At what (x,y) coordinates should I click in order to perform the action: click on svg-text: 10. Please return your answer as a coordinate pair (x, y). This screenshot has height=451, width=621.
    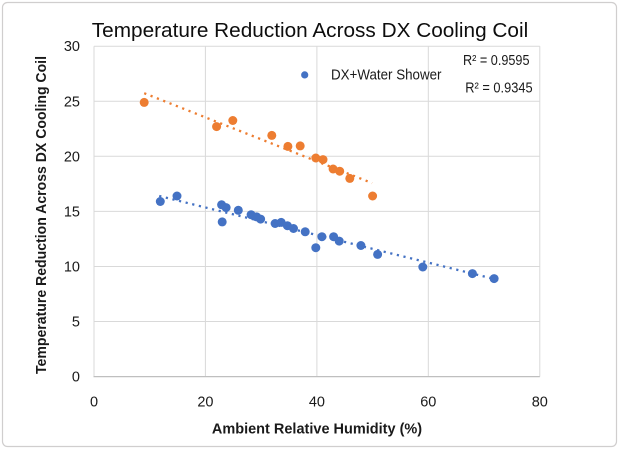
    Looking at the image, I should click on (72, 268).